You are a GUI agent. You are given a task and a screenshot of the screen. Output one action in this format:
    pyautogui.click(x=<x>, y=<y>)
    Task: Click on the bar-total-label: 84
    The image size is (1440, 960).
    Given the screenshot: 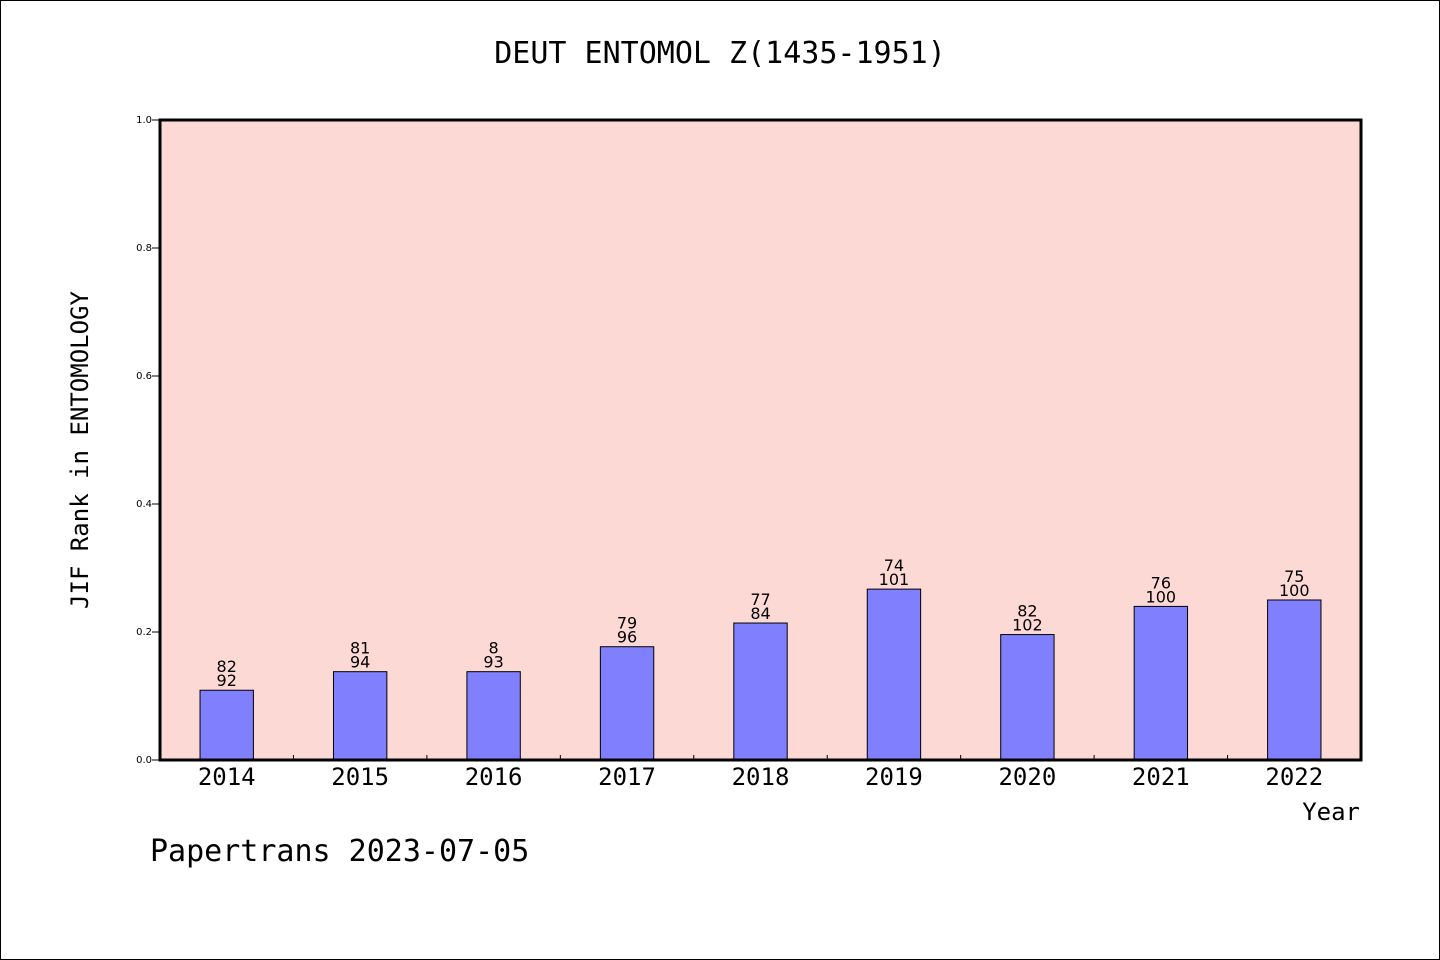 What is the action you would take?
    pyautogui.click(x=760, y=613)
    